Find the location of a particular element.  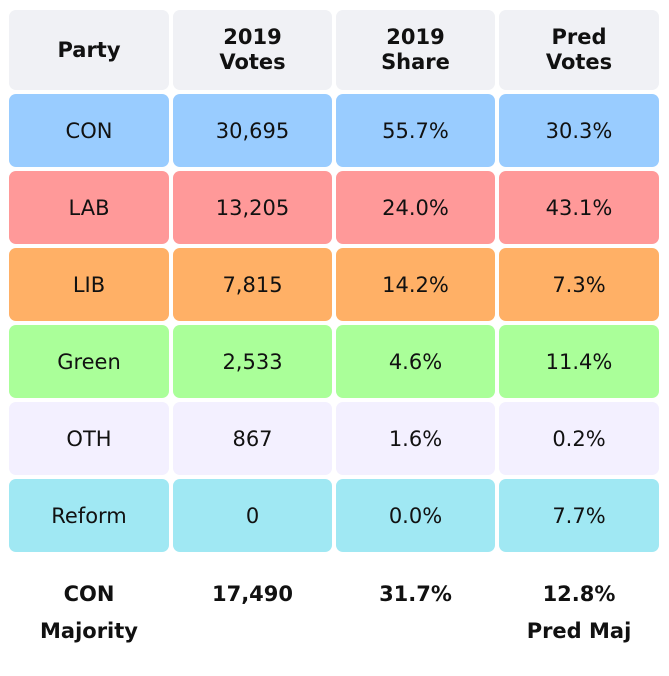

majority-share: 31.7% is located at coordinates (415, 594).